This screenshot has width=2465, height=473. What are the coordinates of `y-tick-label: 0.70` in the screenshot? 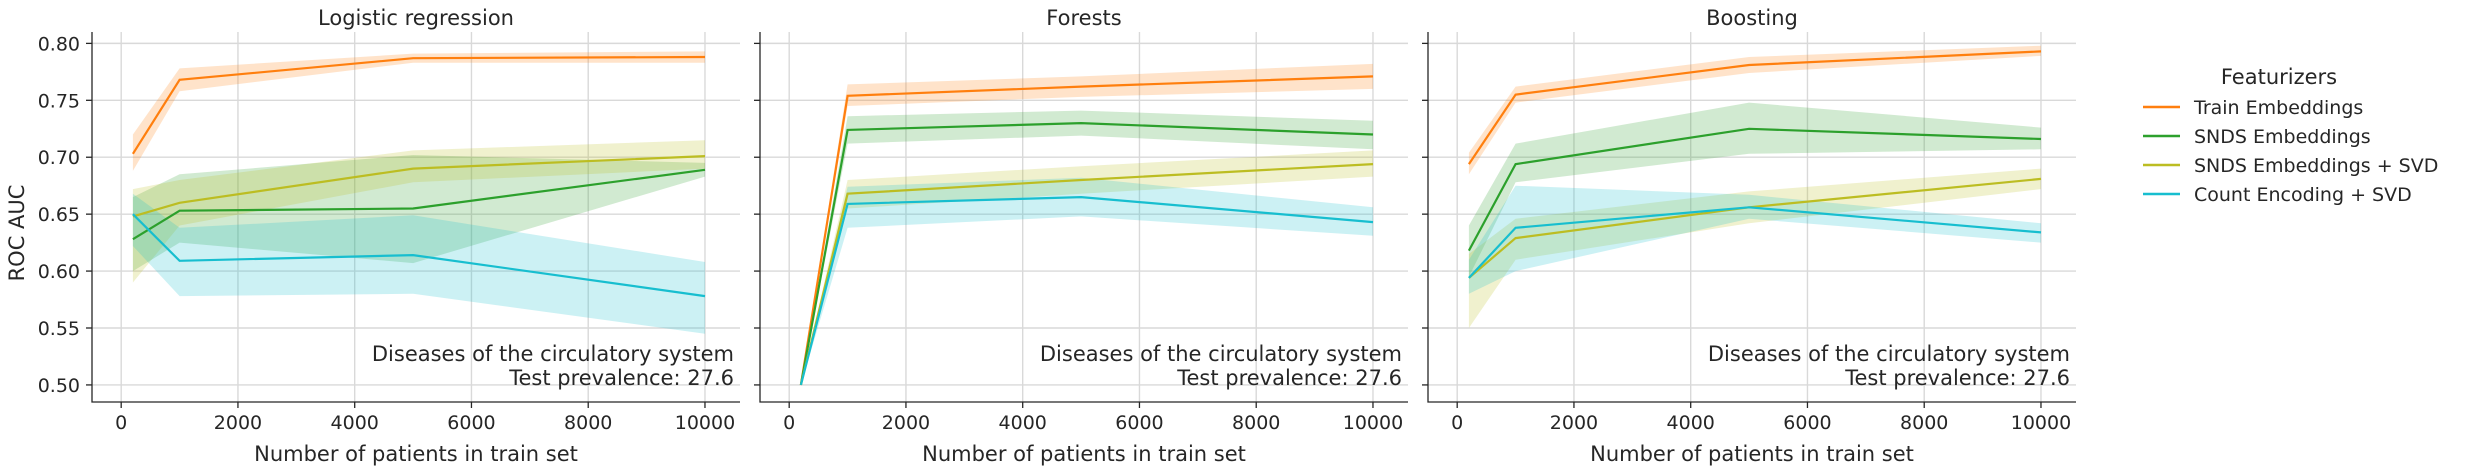 It's located at (59, 158).